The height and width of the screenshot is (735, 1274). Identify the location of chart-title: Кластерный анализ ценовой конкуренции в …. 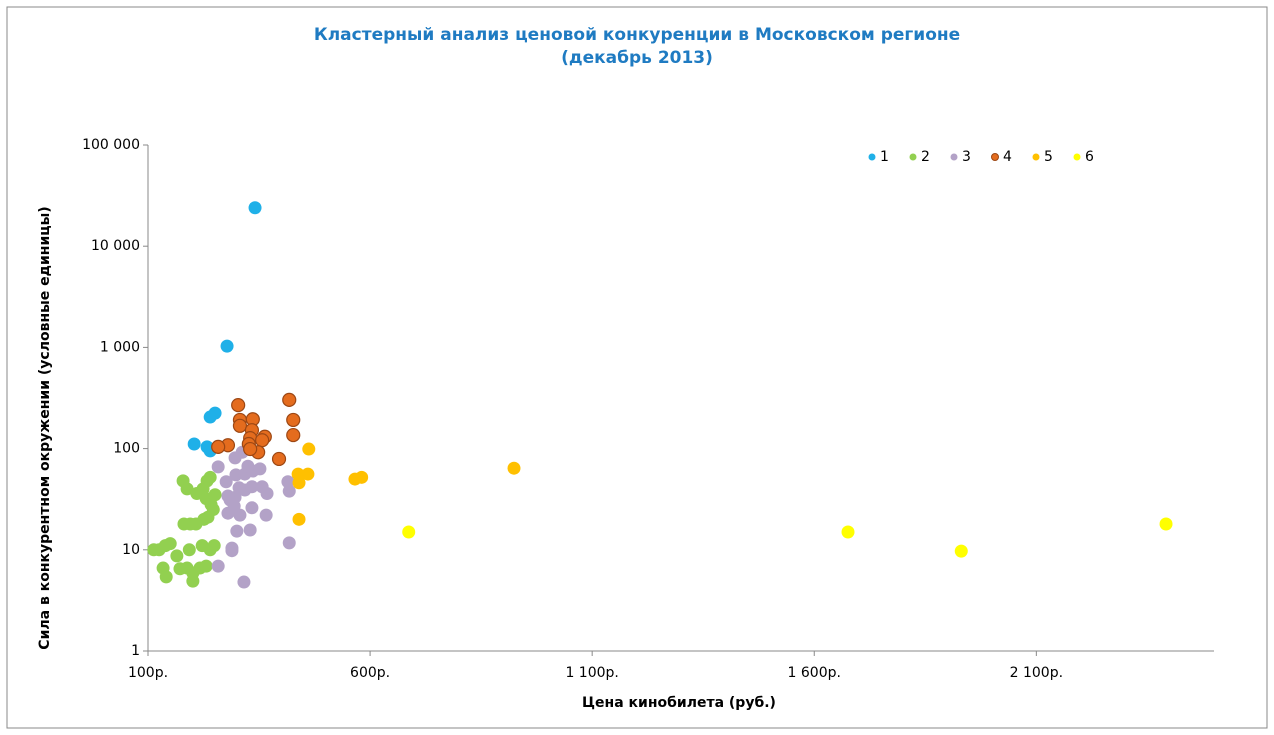
(637, 35).